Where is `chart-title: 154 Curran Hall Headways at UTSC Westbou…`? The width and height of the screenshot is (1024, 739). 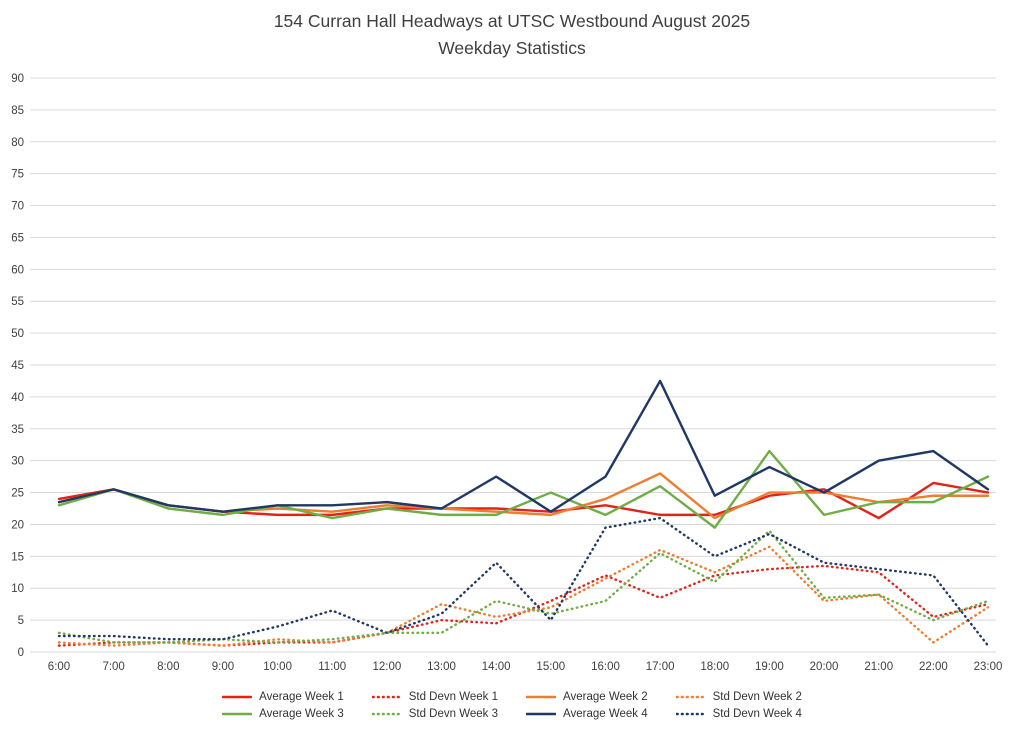 chart-title: 154 Curran Hall Headways at UTSC Westbou… is located at coordinates (512, 35).